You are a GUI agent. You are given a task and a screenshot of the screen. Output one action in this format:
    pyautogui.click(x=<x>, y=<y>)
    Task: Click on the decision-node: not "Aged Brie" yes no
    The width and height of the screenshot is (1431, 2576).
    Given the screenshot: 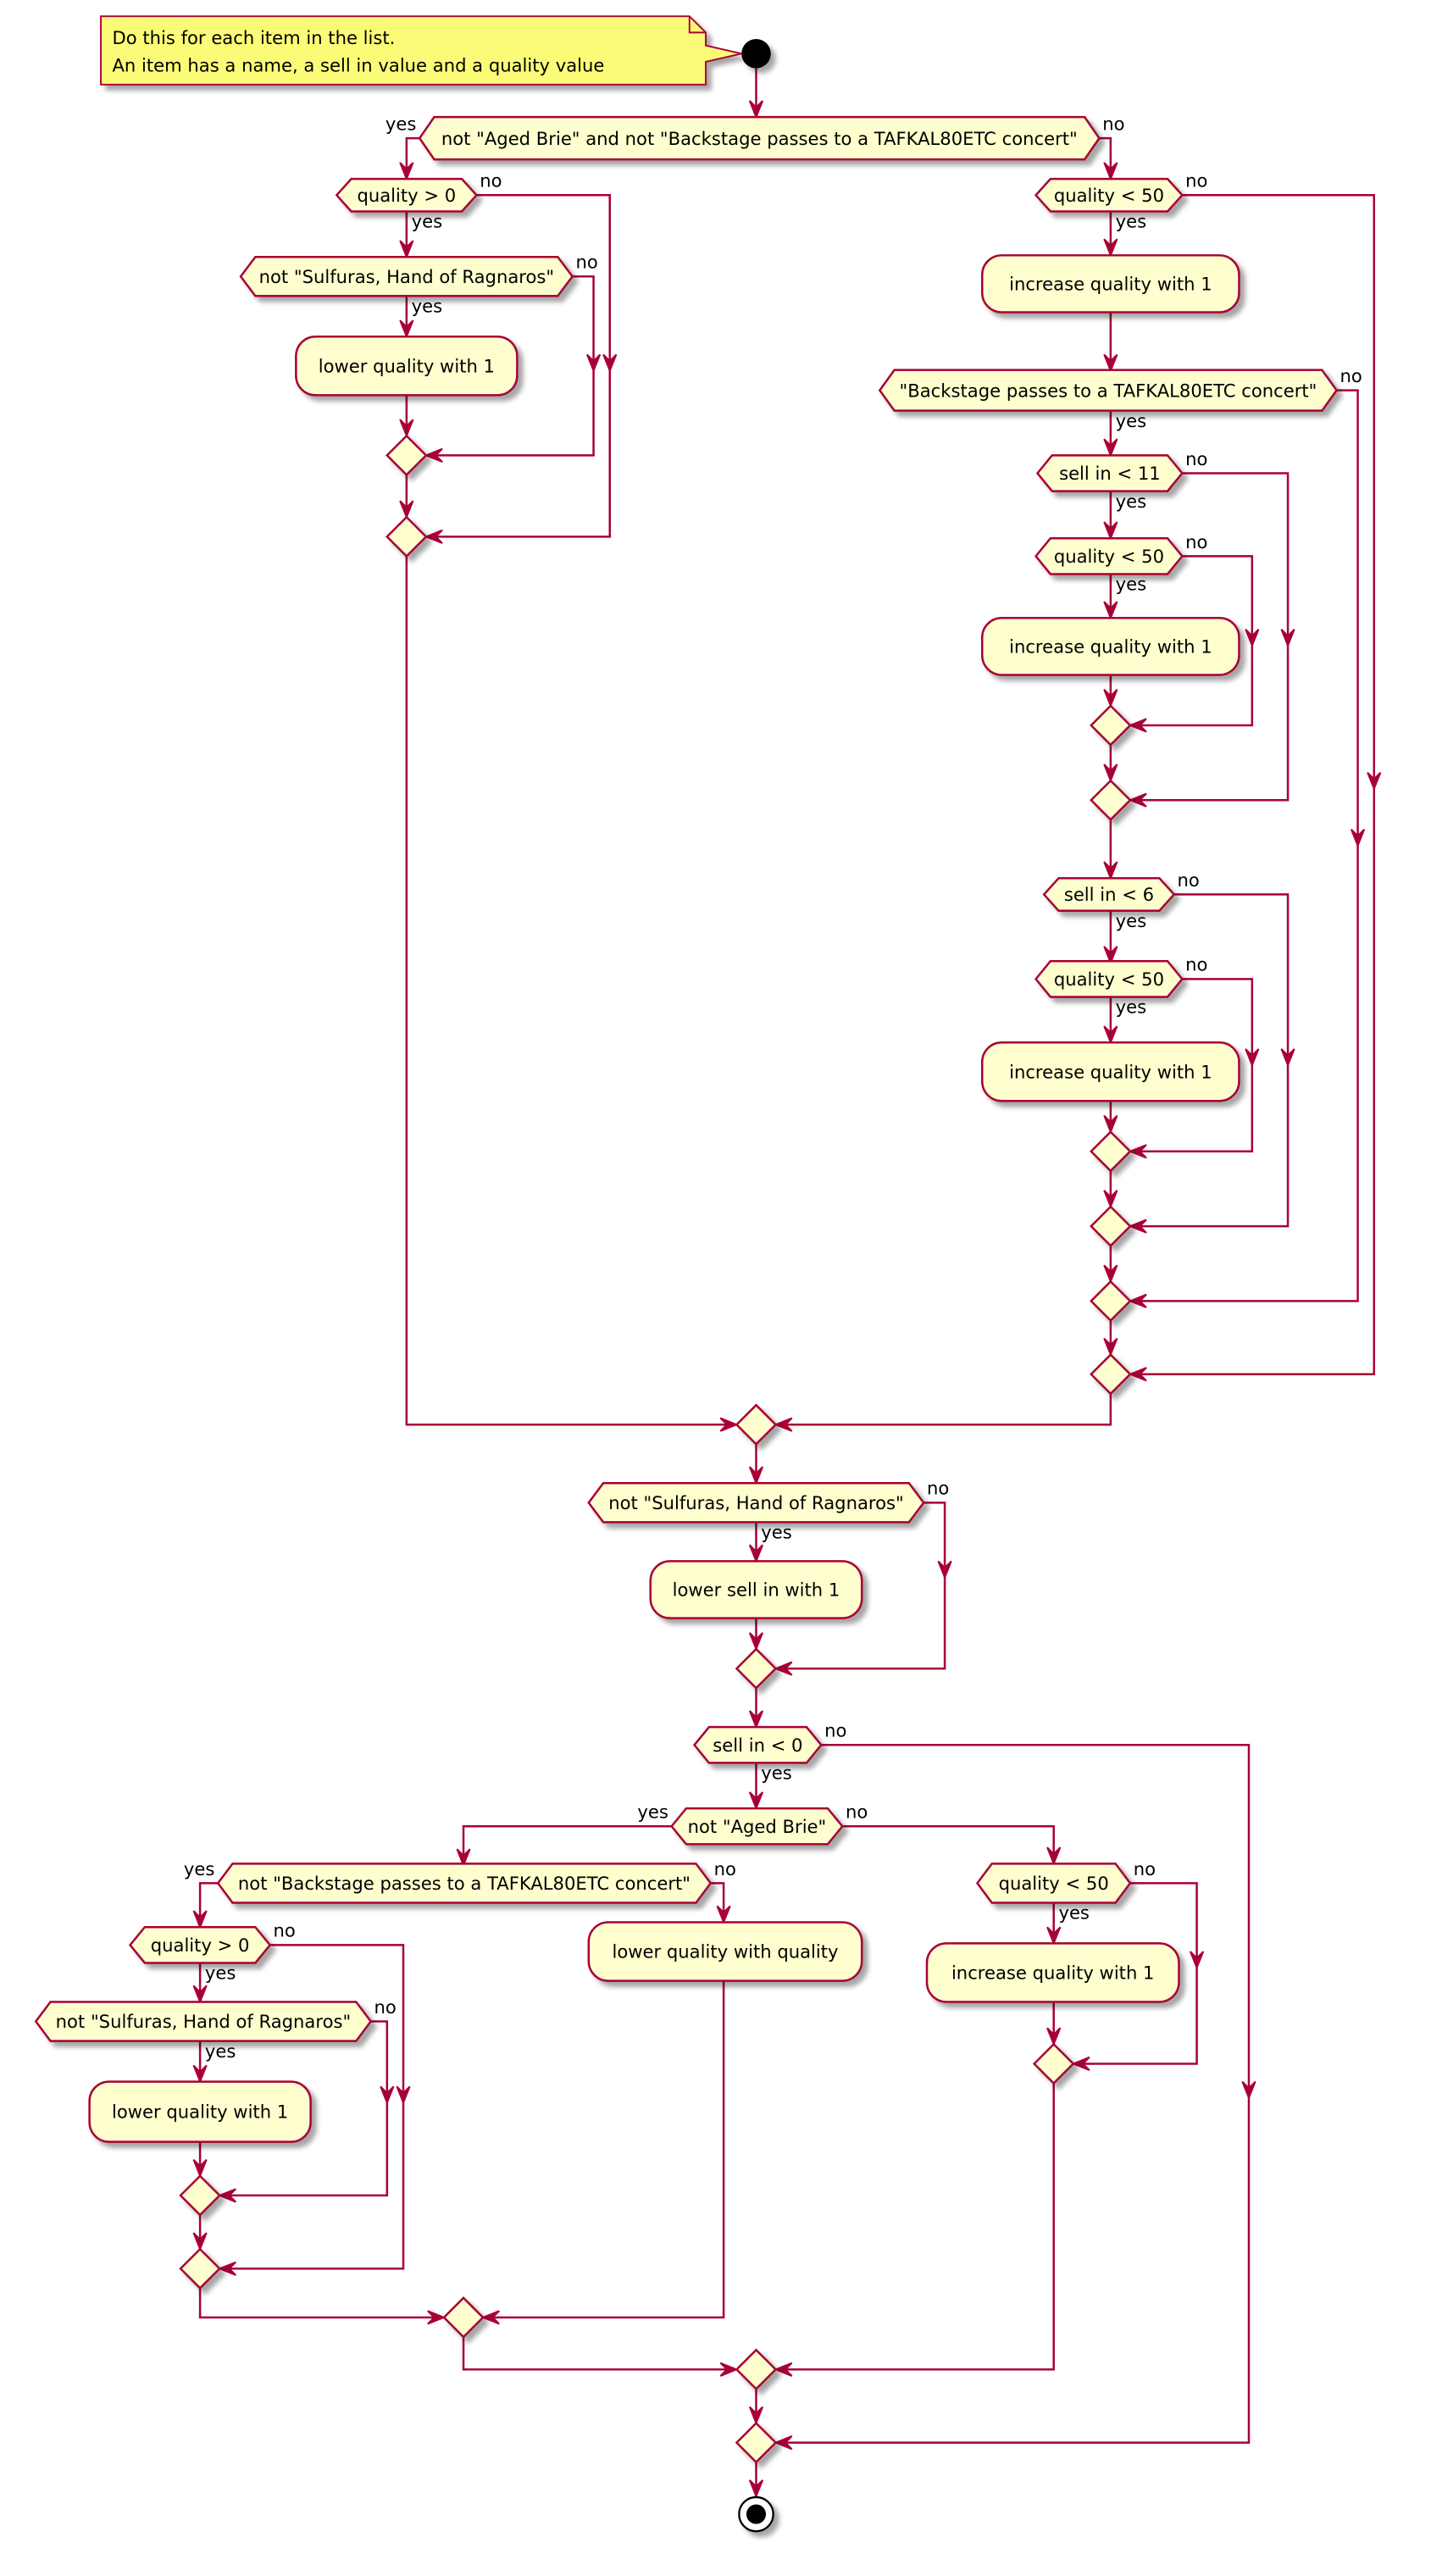 What is the action you would take?
    pyautogui.click(x=752, y=1824)
    